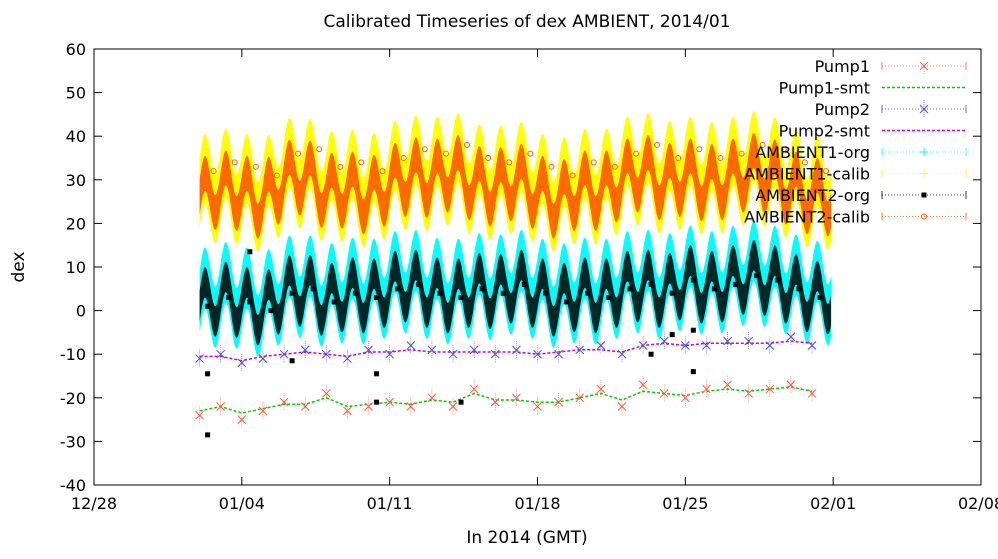  What do you see at coordinates (812, 195) in the screenshot?
I see `legend-label: AMBIENT2-org` at bounding box center [812, 195].